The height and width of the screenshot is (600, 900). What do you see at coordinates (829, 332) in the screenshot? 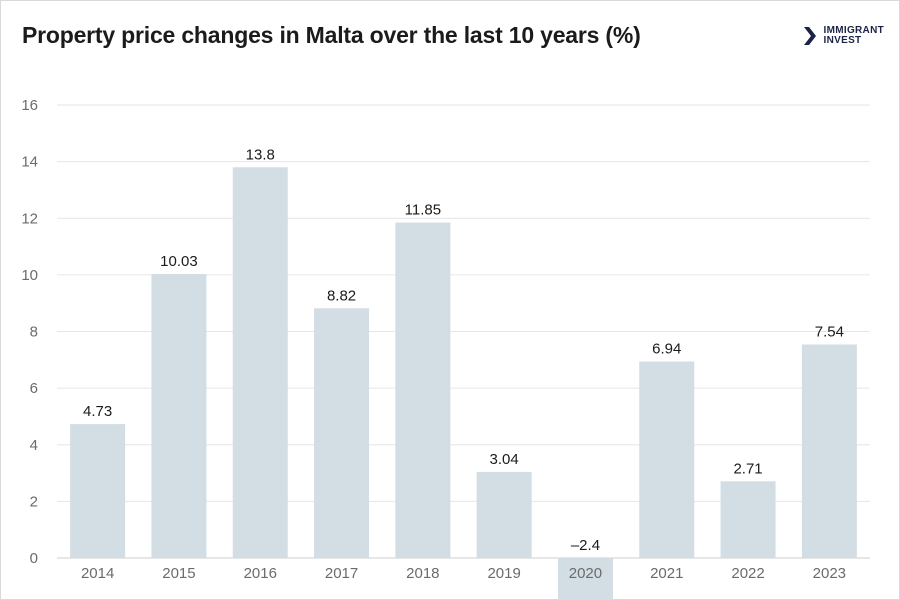
I see `data-label: 7.54` at bounding box center [829, 332].